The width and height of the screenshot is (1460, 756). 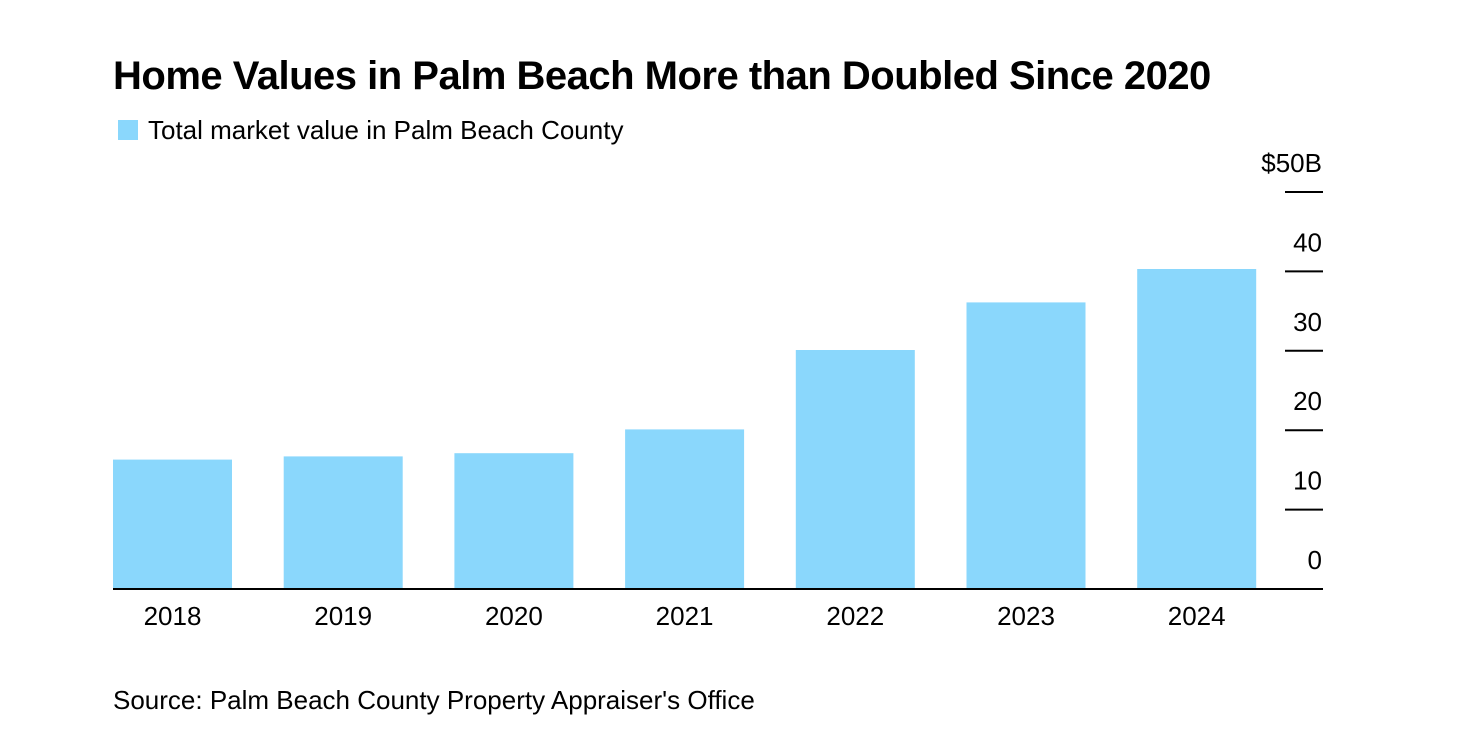 I want to click on x-tick-label-2022: 2022, so click(x=855, y=616).